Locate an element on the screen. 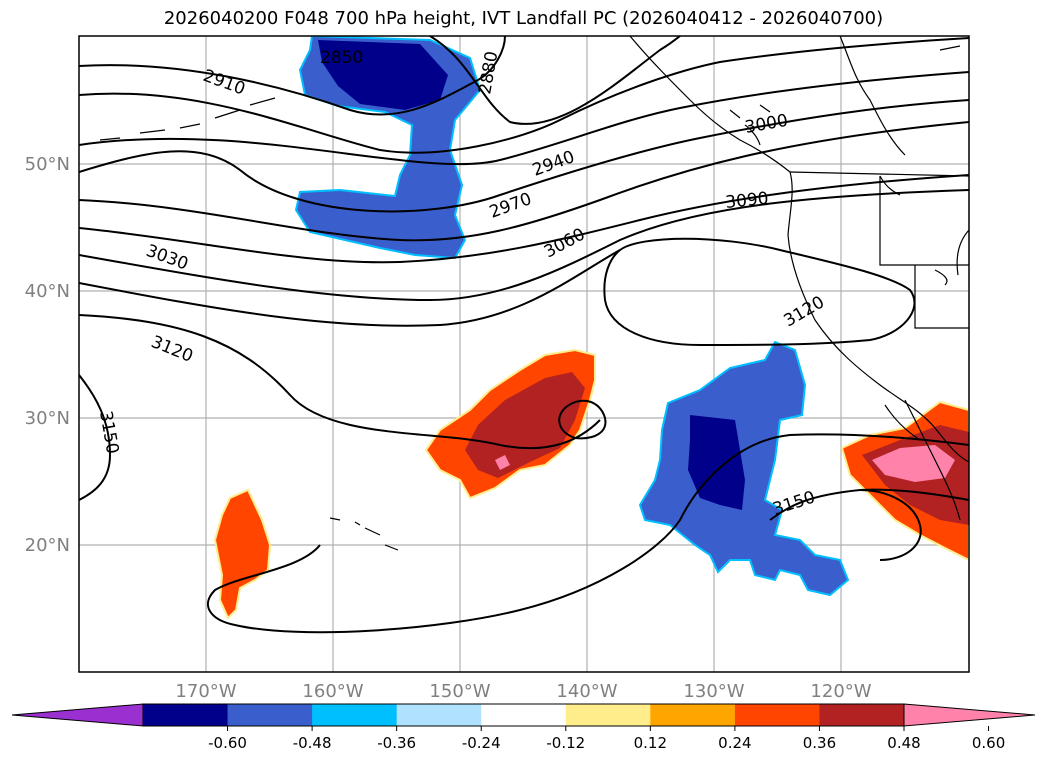 The width and height of the screenshot is (1047, 765). colorbar-tick-label: -0.12 is located at coordinates (565, 743).